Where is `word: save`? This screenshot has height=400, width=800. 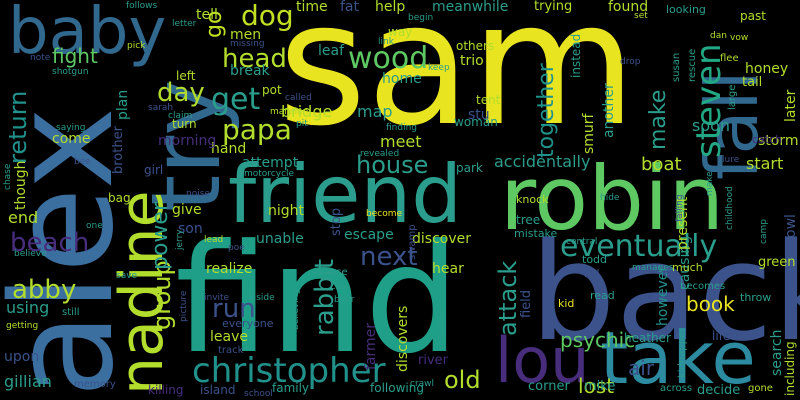
word: save is located at coordinates (127, 276).